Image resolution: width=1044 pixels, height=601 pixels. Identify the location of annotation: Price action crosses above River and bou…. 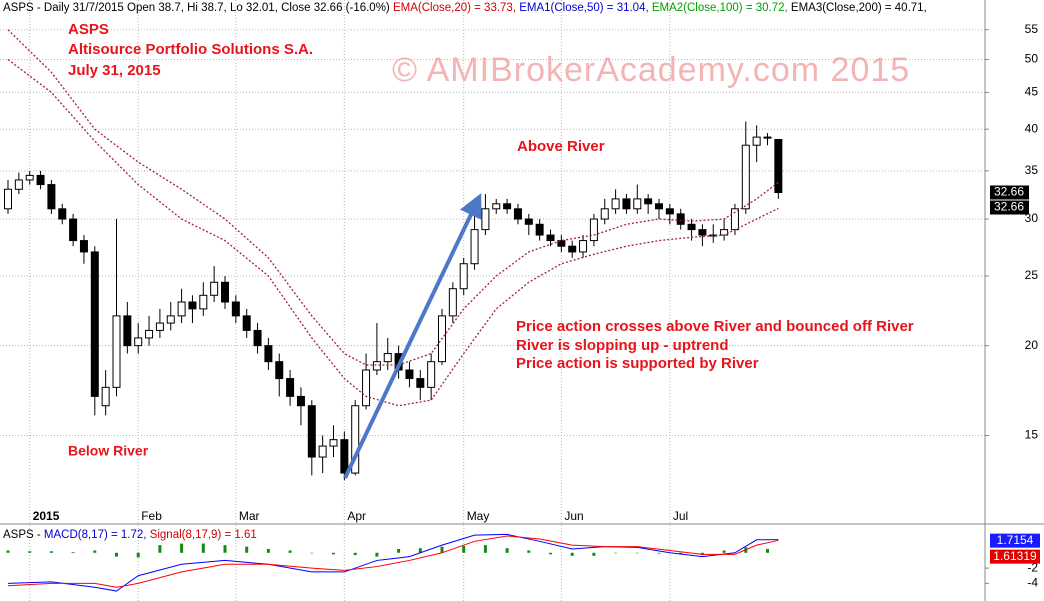
(715, 326).